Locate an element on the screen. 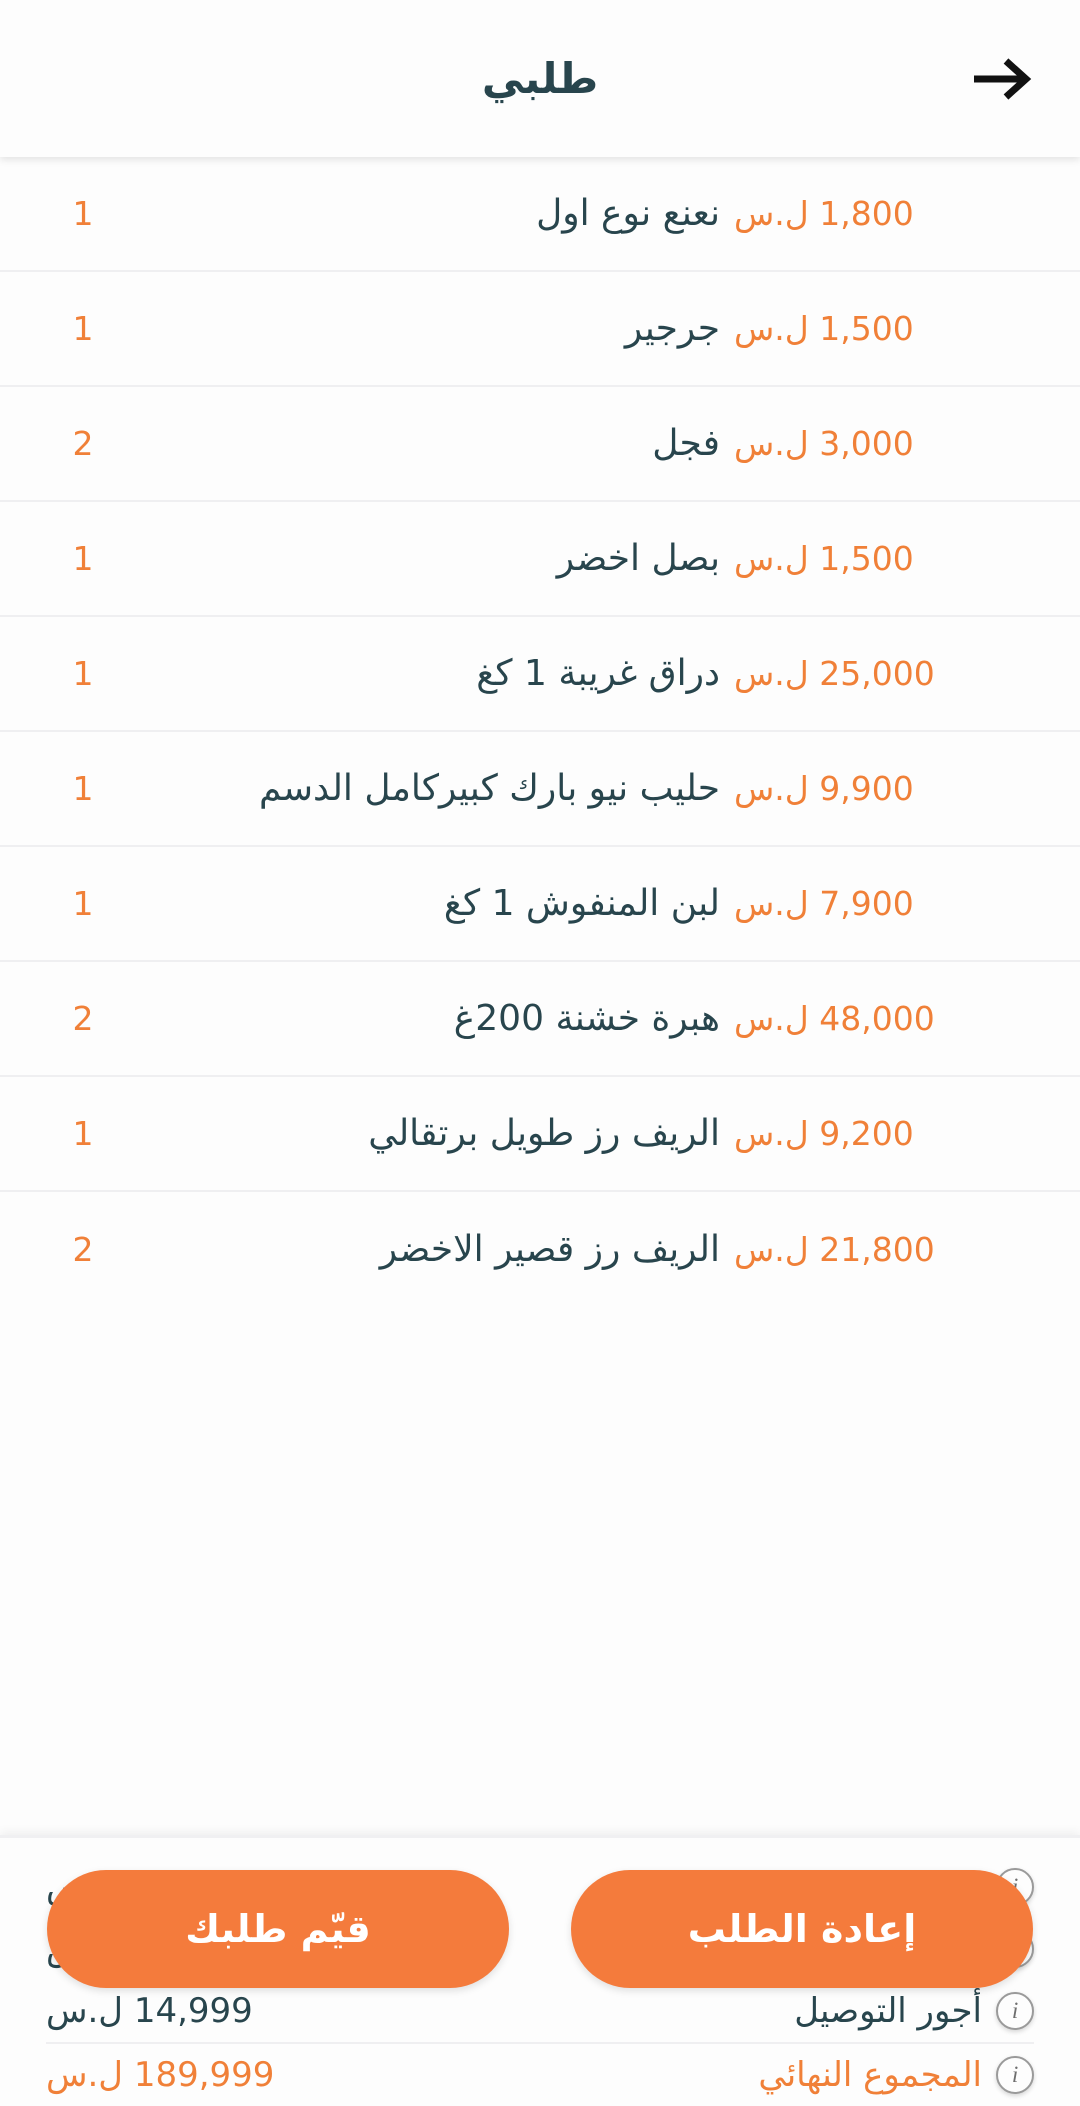 The image size is (1080, 2106). page-title: طلبي is located at coordinates (540, 78).